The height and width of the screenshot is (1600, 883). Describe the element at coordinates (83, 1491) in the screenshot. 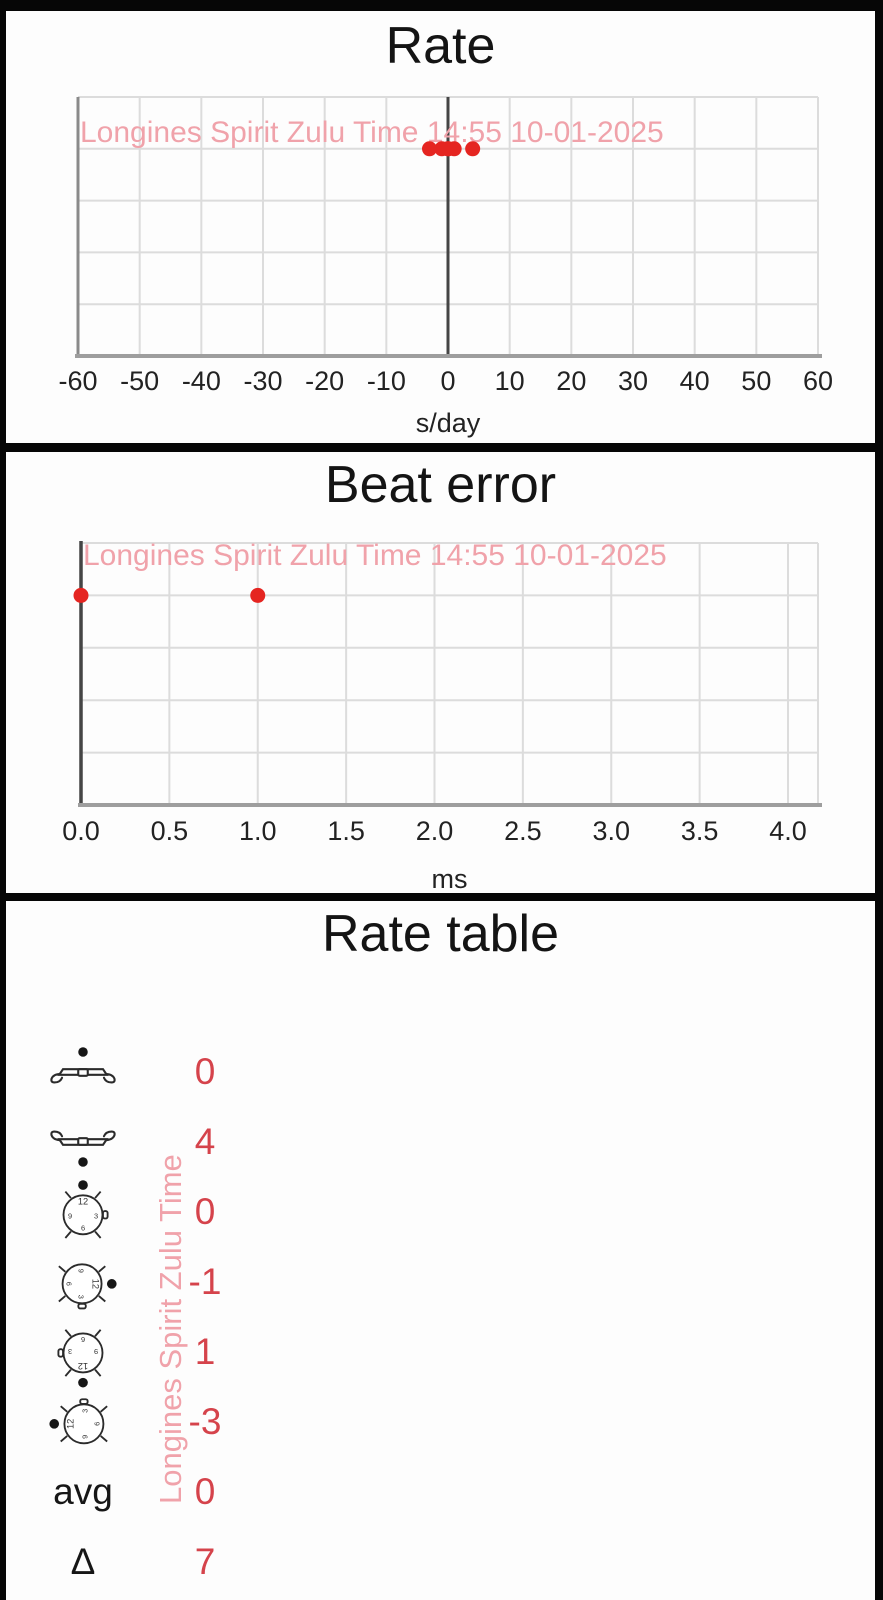

I see `rate-table-row-label: avg` at that location.